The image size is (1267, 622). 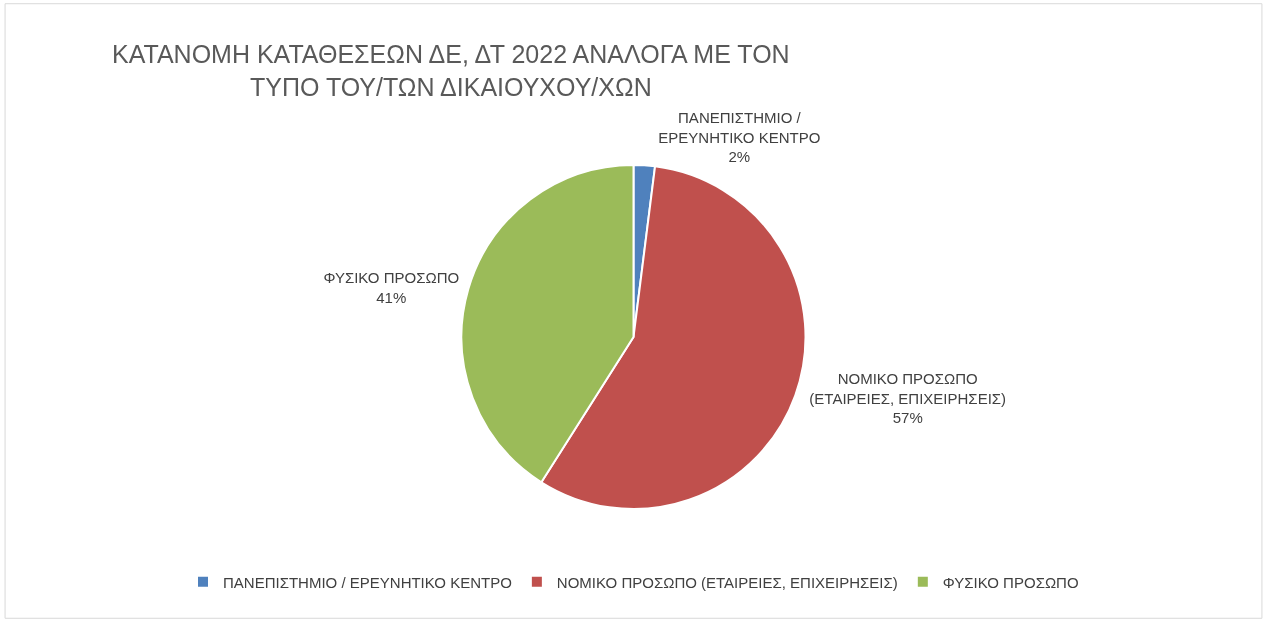 What do you see at coordinates (908, 388) in the screenshot?
I see `slice-label: ΝΟΜΙΚΟ ΠΡΟΣΩΠΟ (ΕΤΑΙΡΕΙΕΣ, ΕΠΙΧΕΙΡΗΣΕΙΣ)` at bounding box center [908, 388].